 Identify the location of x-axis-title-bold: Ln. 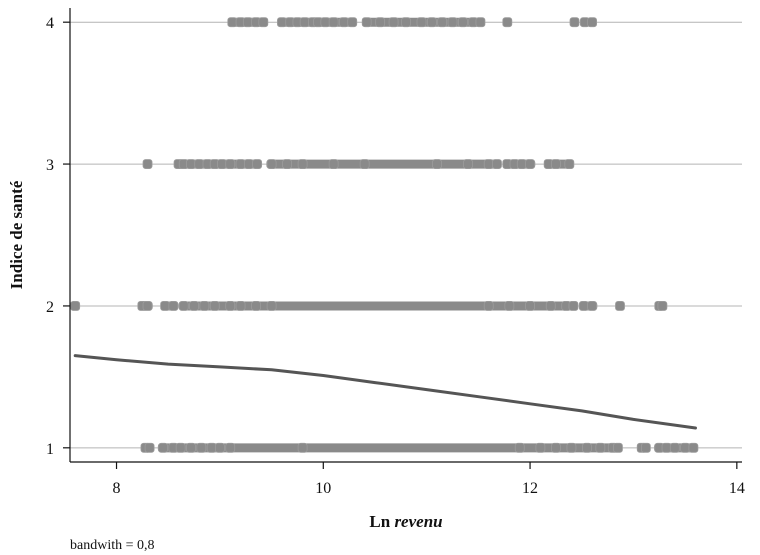
(381, 521).